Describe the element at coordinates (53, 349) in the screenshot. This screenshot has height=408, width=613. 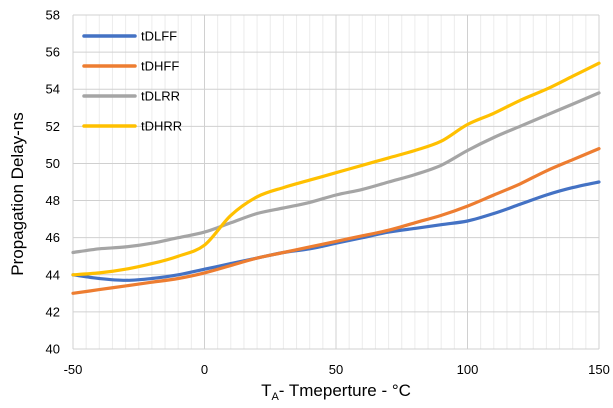
I see `y-tick-label: 40` at that location.